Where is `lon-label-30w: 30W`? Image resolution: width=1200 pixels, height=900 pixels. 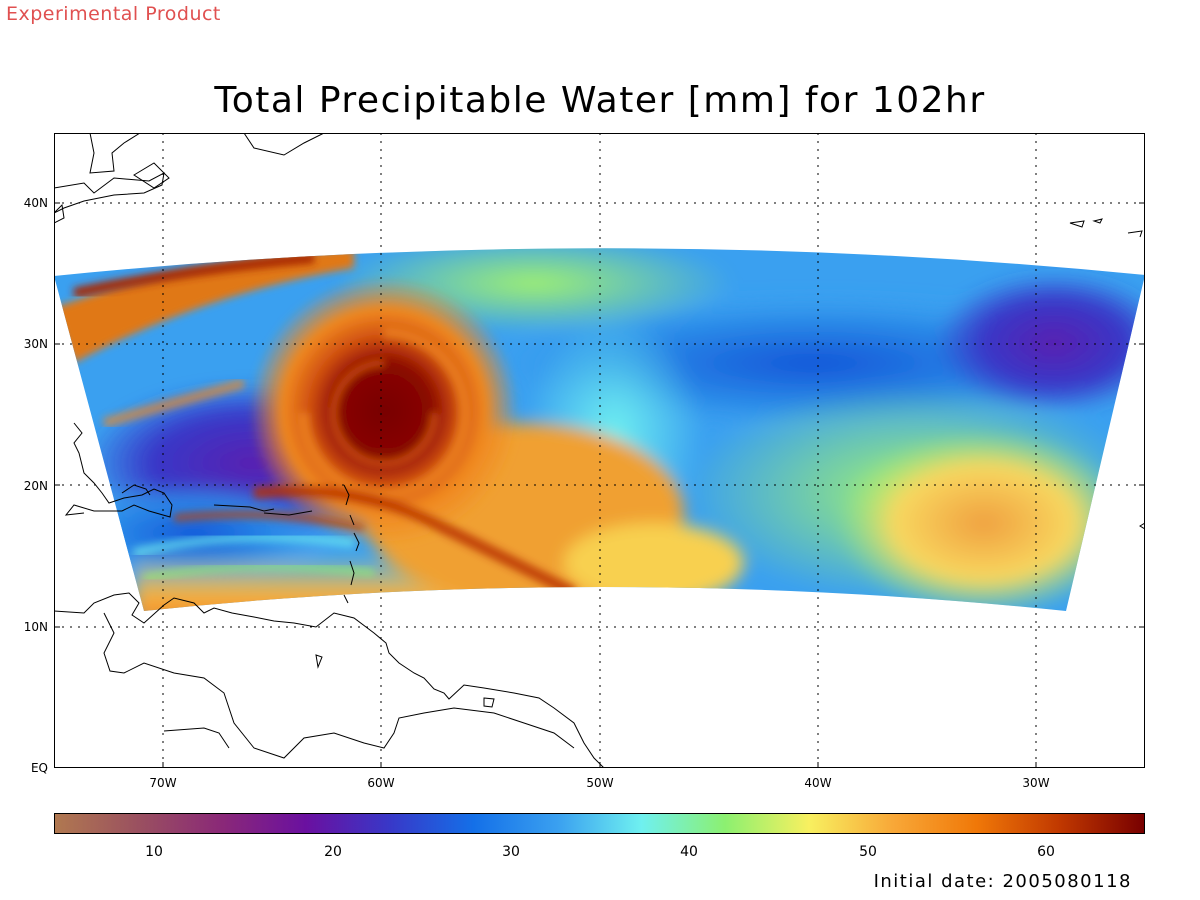
lon-label-30w: 30W is located at coordinates (1036, 783).